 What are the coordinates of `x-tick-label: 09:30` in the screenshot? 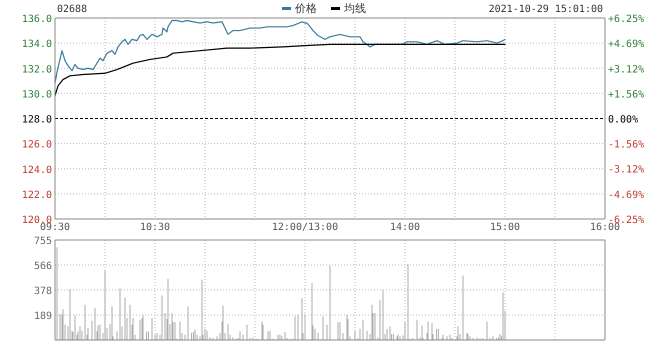 It's located at (55, 227).